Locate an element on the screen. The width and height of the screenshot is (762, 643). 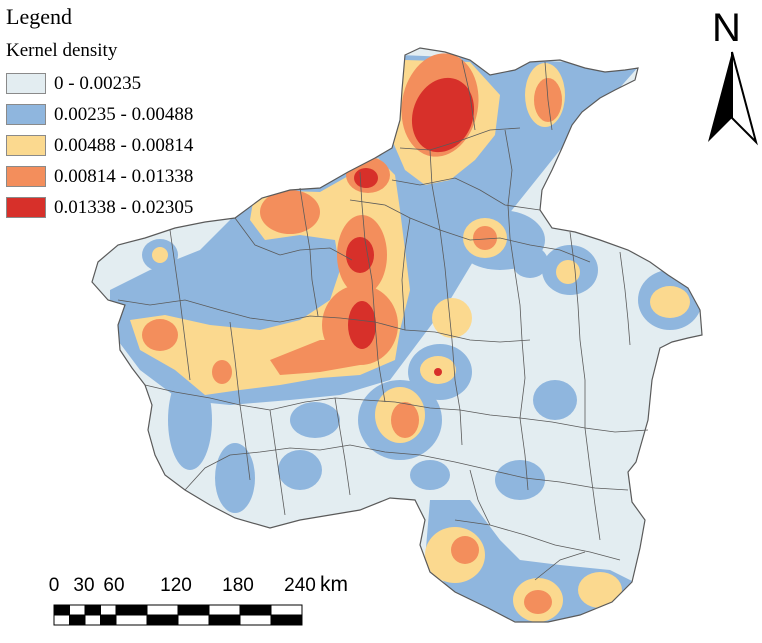
north-arrow-icon is located at coordinates (733, 98).